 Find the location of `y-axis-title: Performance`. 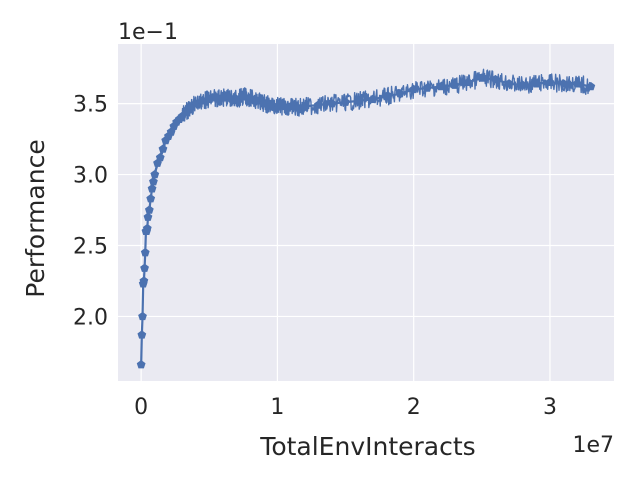

y-axis-title: Performance is located at coordinates (35, 218).